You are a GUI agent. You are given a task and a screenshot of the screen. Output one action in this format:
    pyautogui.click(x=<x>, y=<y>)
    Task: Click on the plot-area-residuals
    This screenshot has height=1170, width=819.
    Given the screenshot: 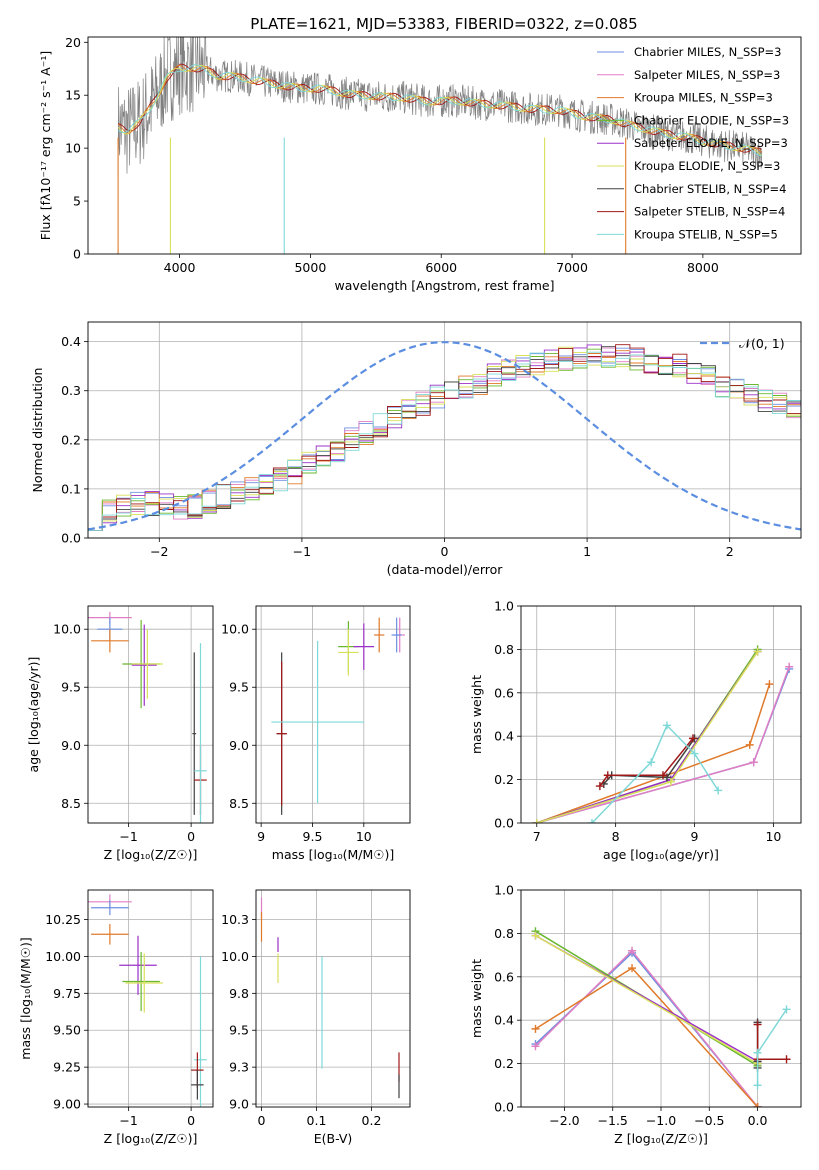 What is the action you would take?
    pyautogui.click(x=444, y=436)
    